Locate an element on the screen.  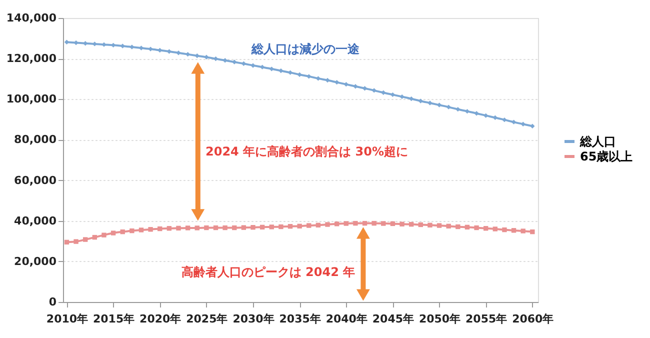
y-tick-label: 0 is located at coordinates (52, 302).